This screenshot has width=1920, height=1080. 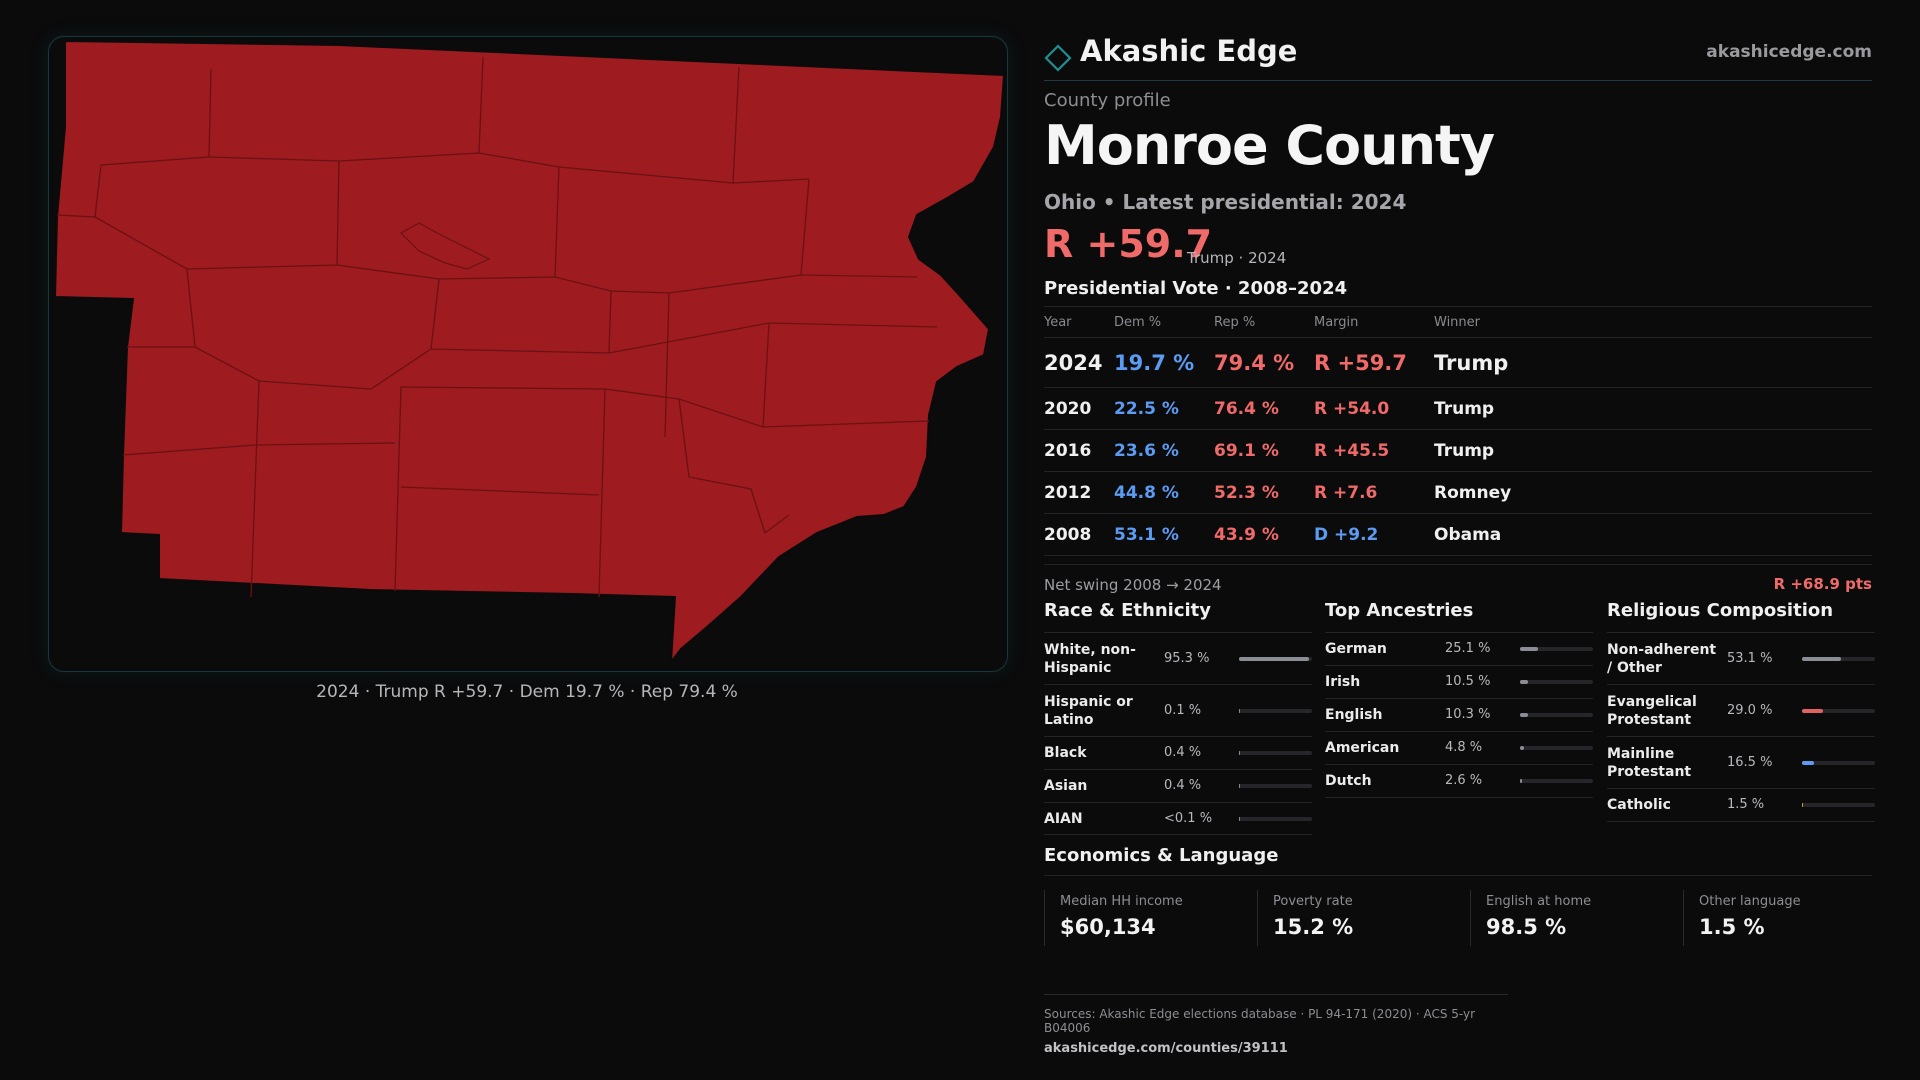 What do you see at coordinates (1068, 535) in the screenshot?
I see `row-year: 2008` at bounding box center [1068, 535].